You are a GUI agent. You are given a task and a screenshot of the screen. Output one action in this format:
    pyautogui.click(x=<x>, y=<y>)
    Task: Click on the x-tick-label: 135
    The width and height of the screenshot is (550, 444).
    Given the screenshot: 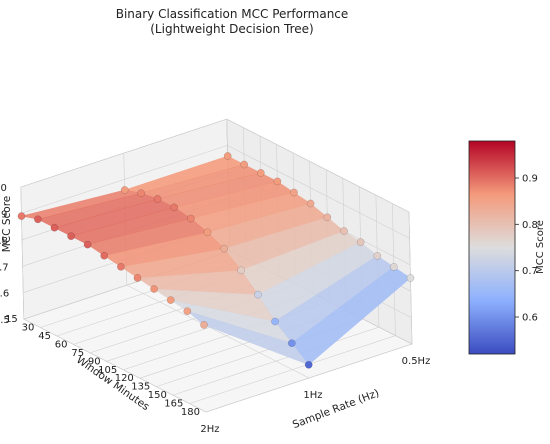 What is the action you would take?
    pyautogui.click(x=140, y=387)
    